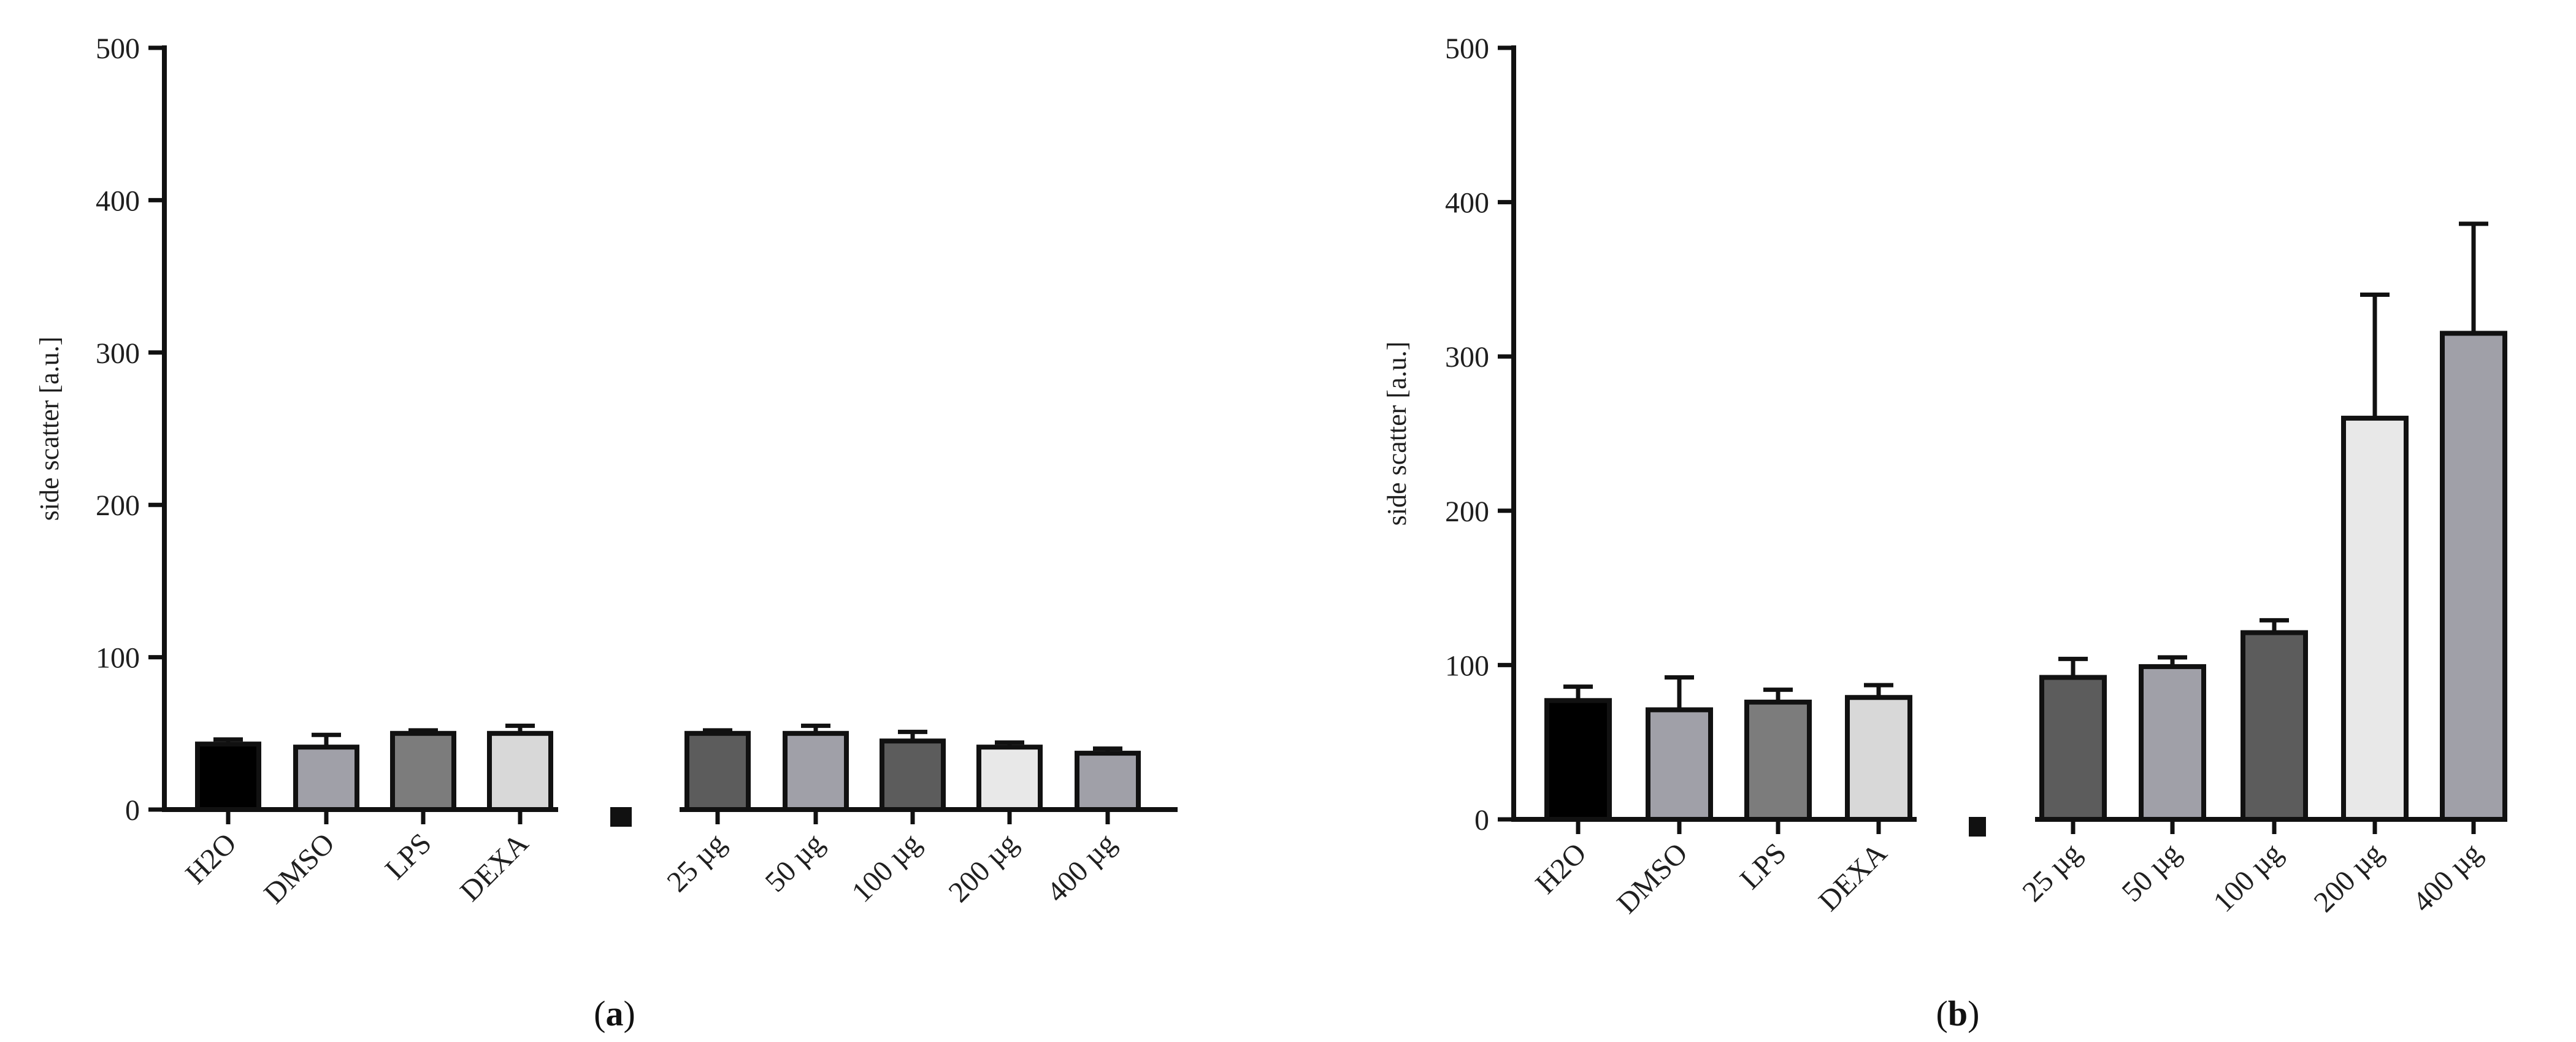  What do you see at coordinates (614, 1013) in the screenshot?
I see `panel-label: (a)` at bounding box center [614, 1013].